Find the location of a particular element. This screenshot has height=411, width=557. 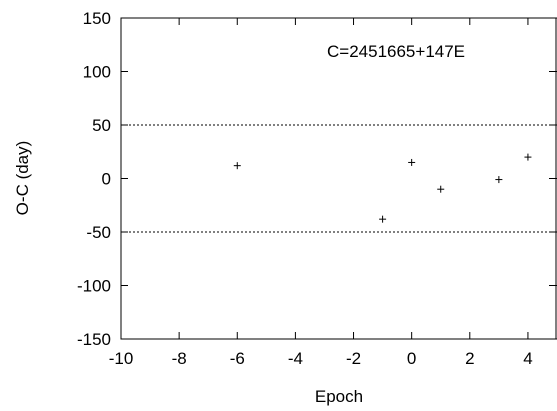

annotation-ephemeris: C=2451665+147E is located at coordinates (396, 51).